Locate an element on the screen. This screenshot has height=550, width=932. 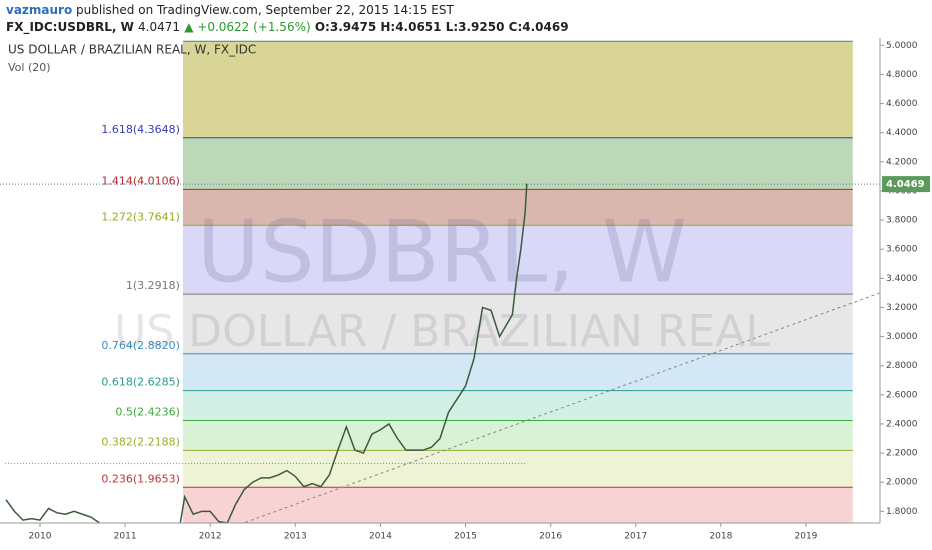
x-tick-label: 2012 is located at coordinates (210, 537).